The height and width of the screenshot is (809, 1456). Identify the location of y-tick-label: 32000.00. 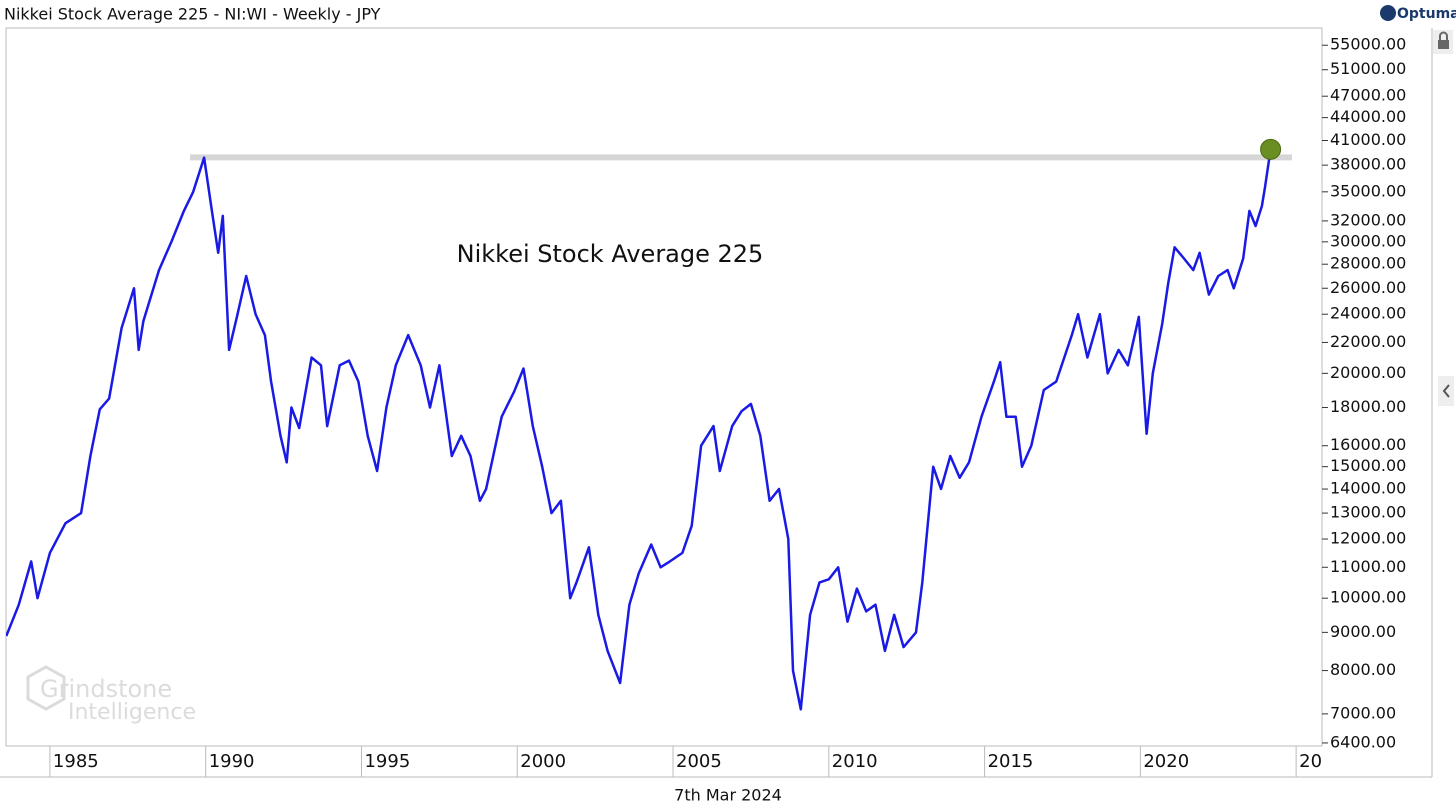
(1368, 219).